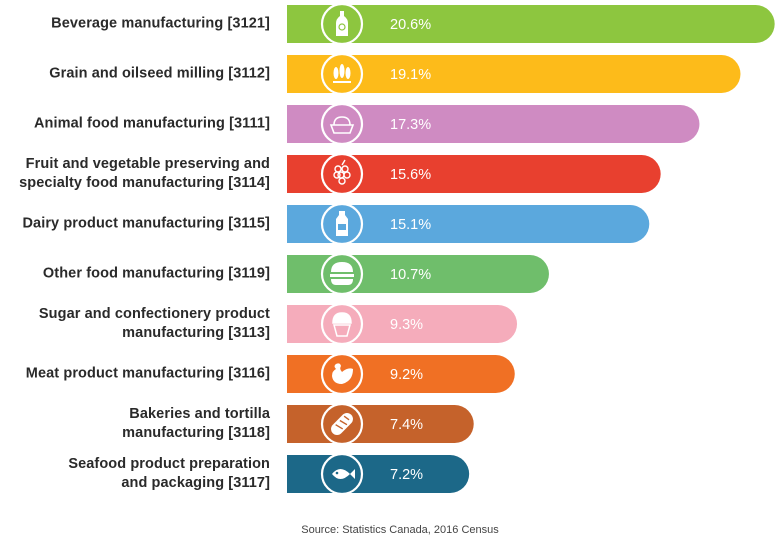 The image size is (780, 545). What do you see at coordinates (160, 23) in the screenshot?
I see `category-label: Beverage manufacturing [3121]` at bounding box center [160, 23].